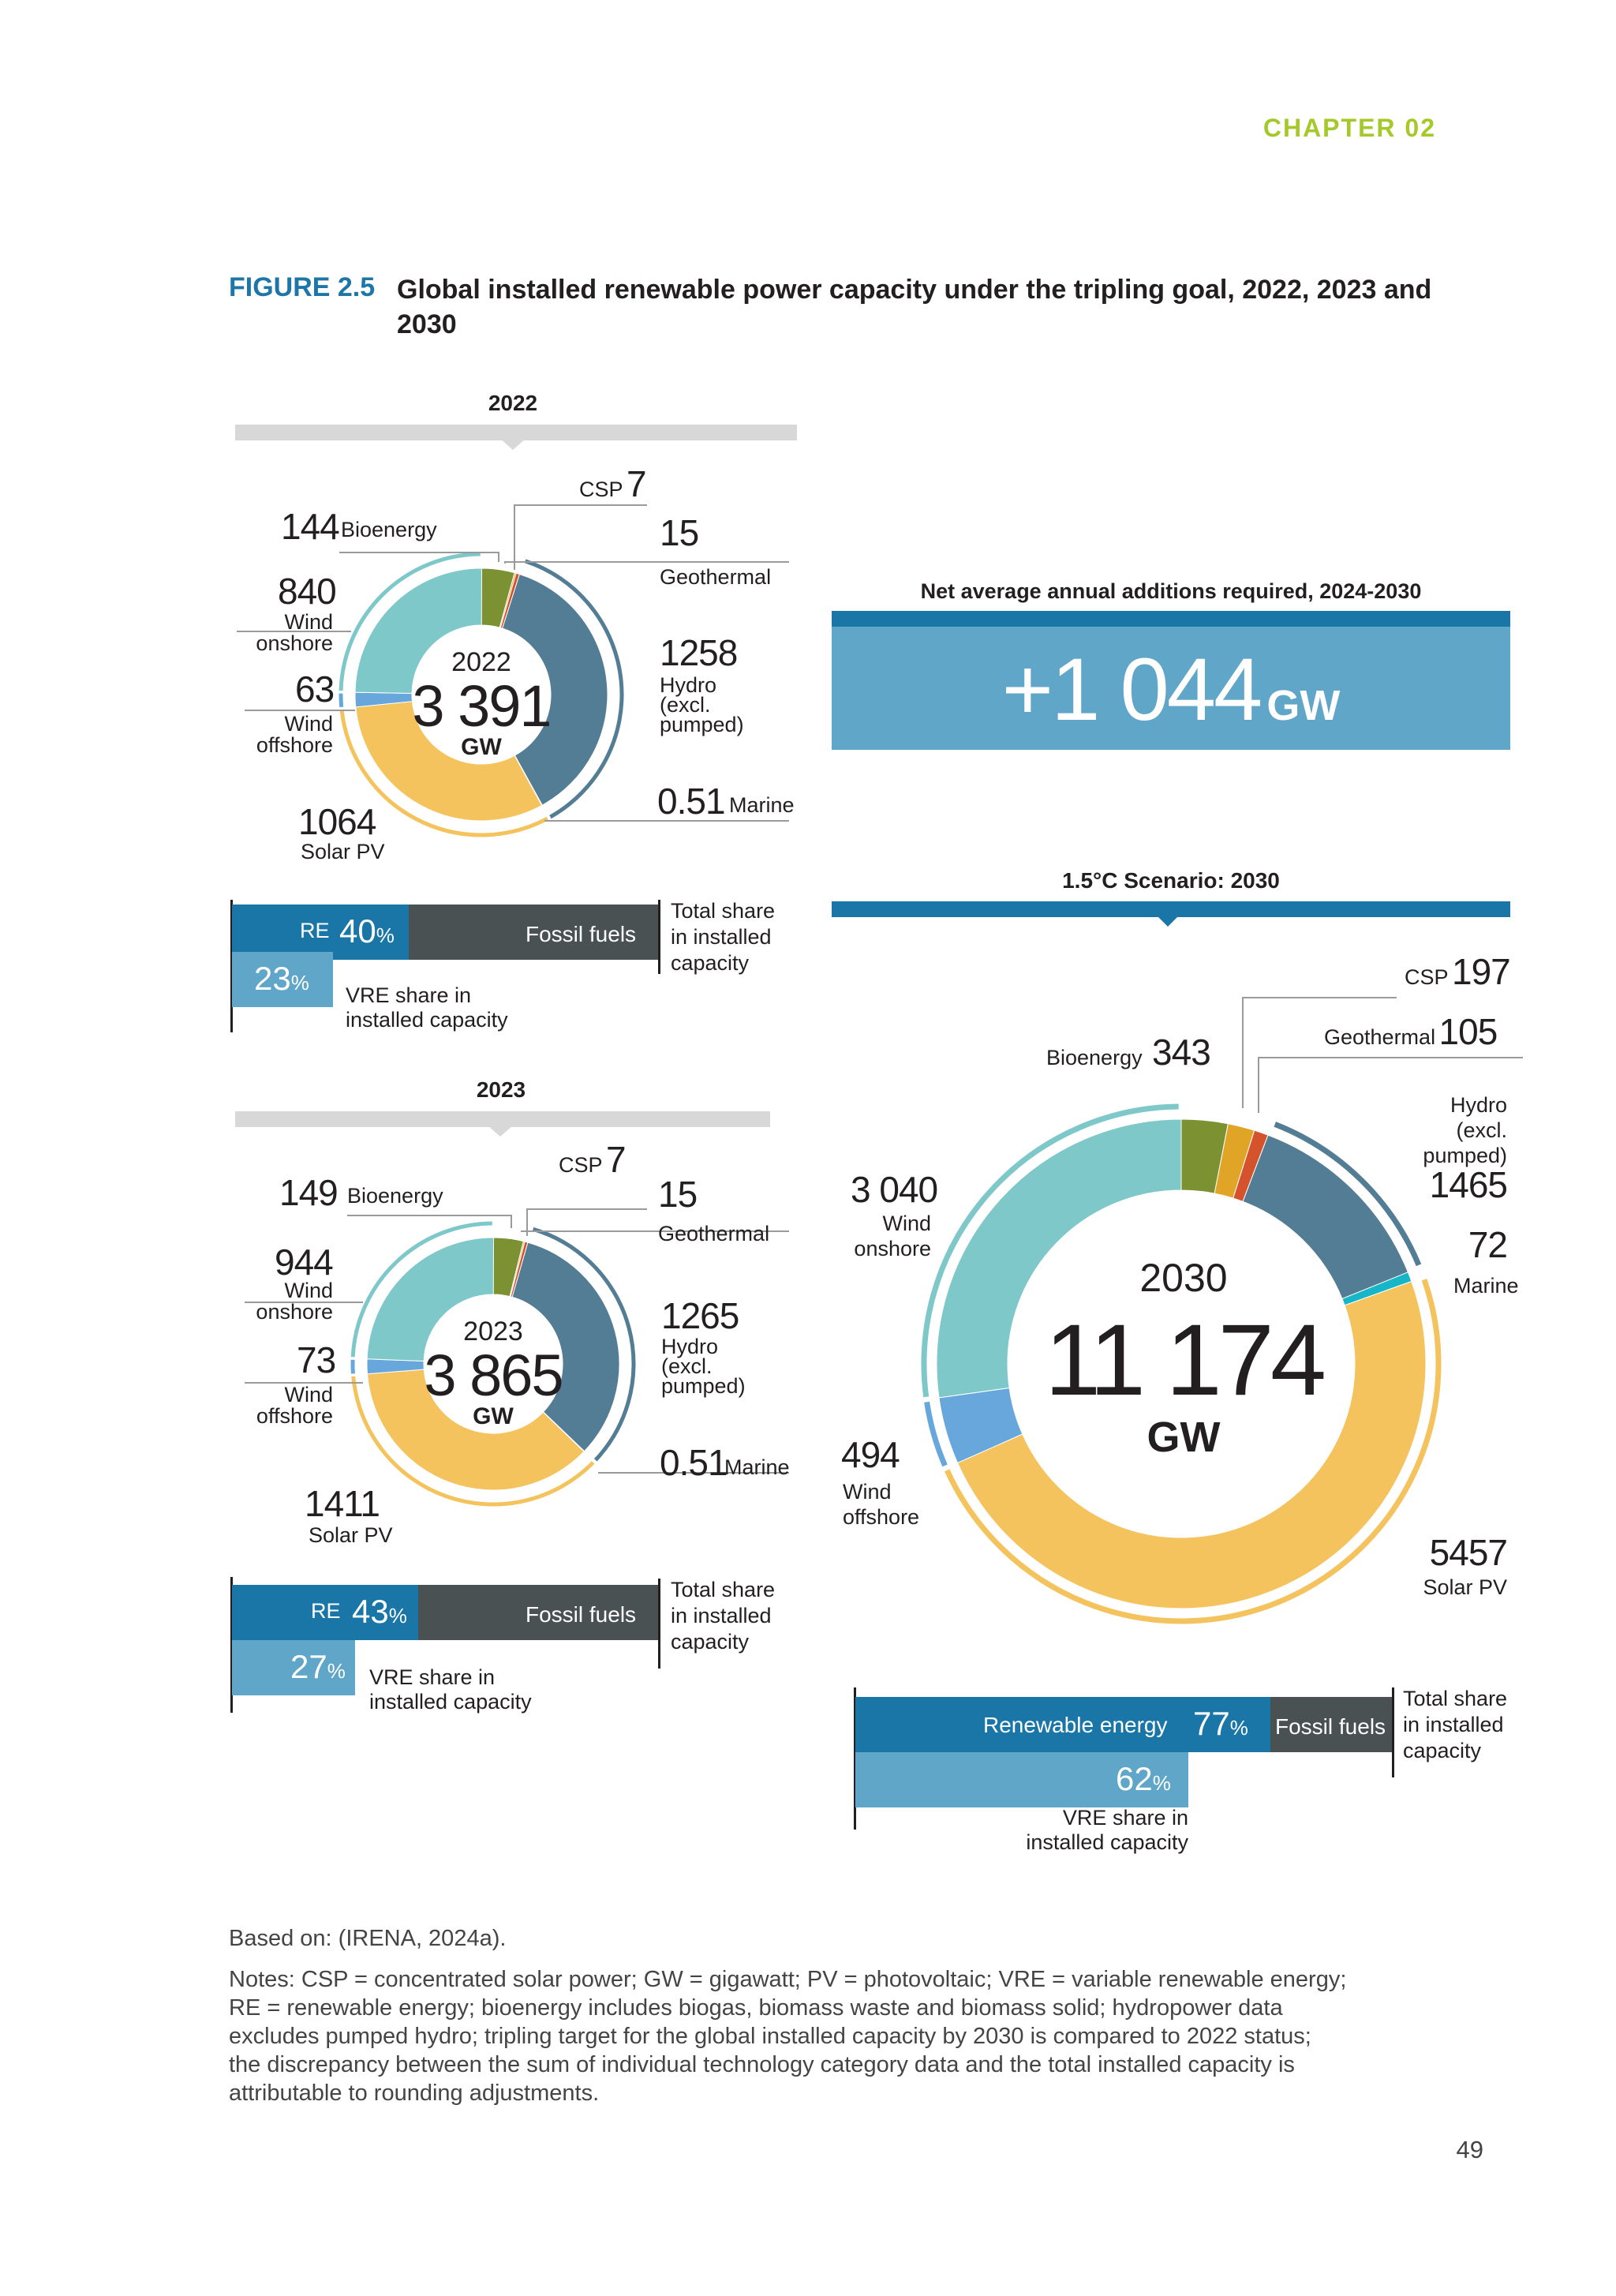  Describe the element at coordinates (389, 529) in the screenshot. I see `bioenergy-2022-label: Bioenergy` at that location.